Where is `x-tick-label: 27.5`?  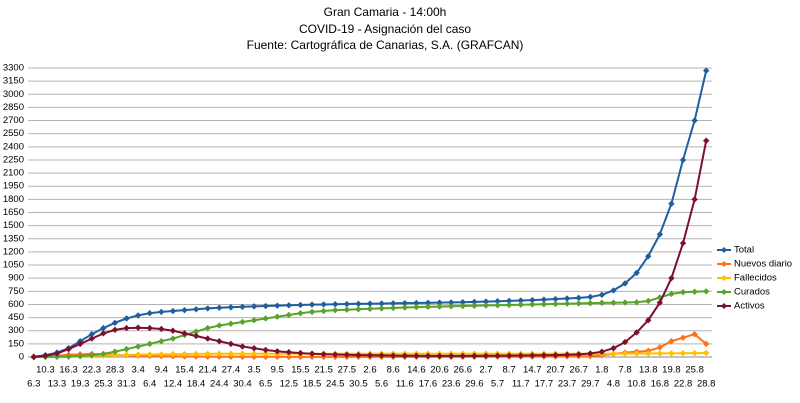
x-tick-label: 27.5 is located at coordinates (347, 370).